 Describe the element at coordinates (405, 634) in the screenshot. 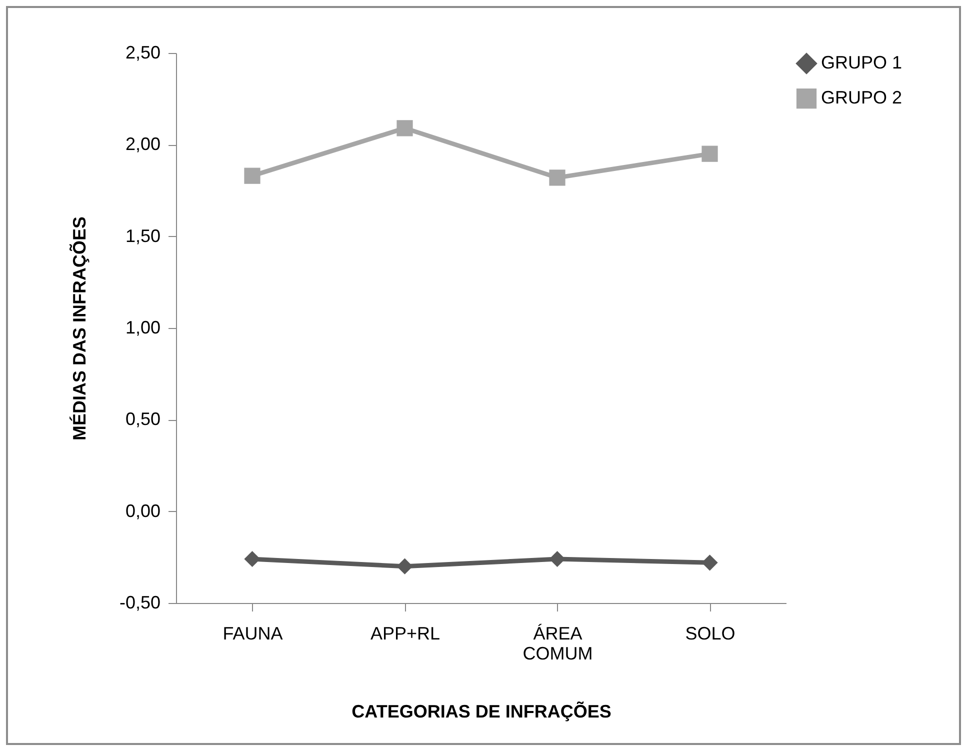

I see `x-tick-label: APP+RL` at that location.